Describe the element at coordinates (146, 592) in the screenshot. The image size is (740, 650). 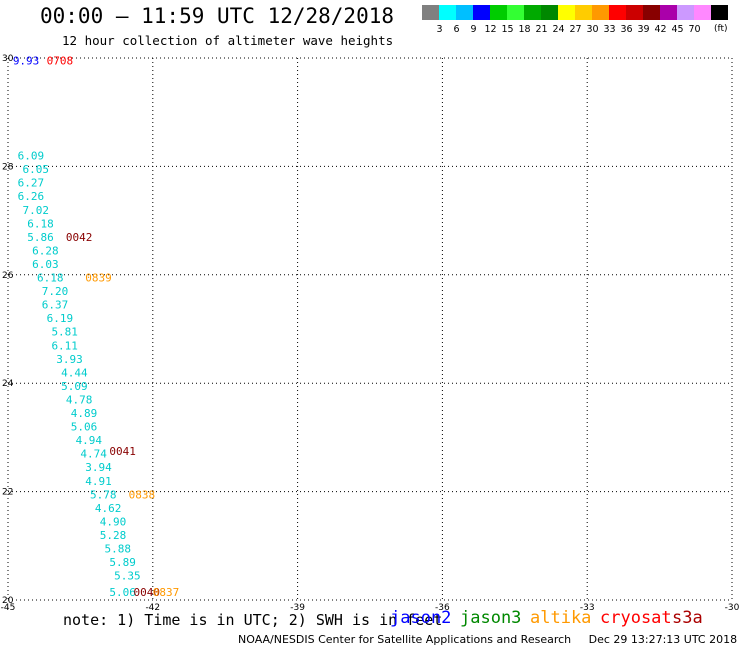
I see `data-label: 0040` at that location.